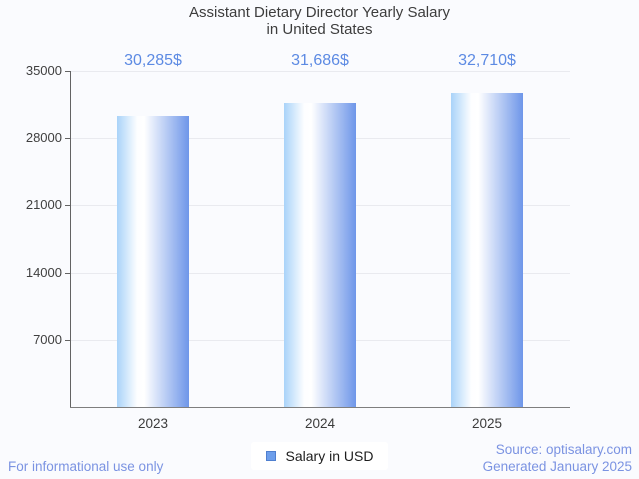  I want to click on footer-note: For informational use only, so click(86, 466).